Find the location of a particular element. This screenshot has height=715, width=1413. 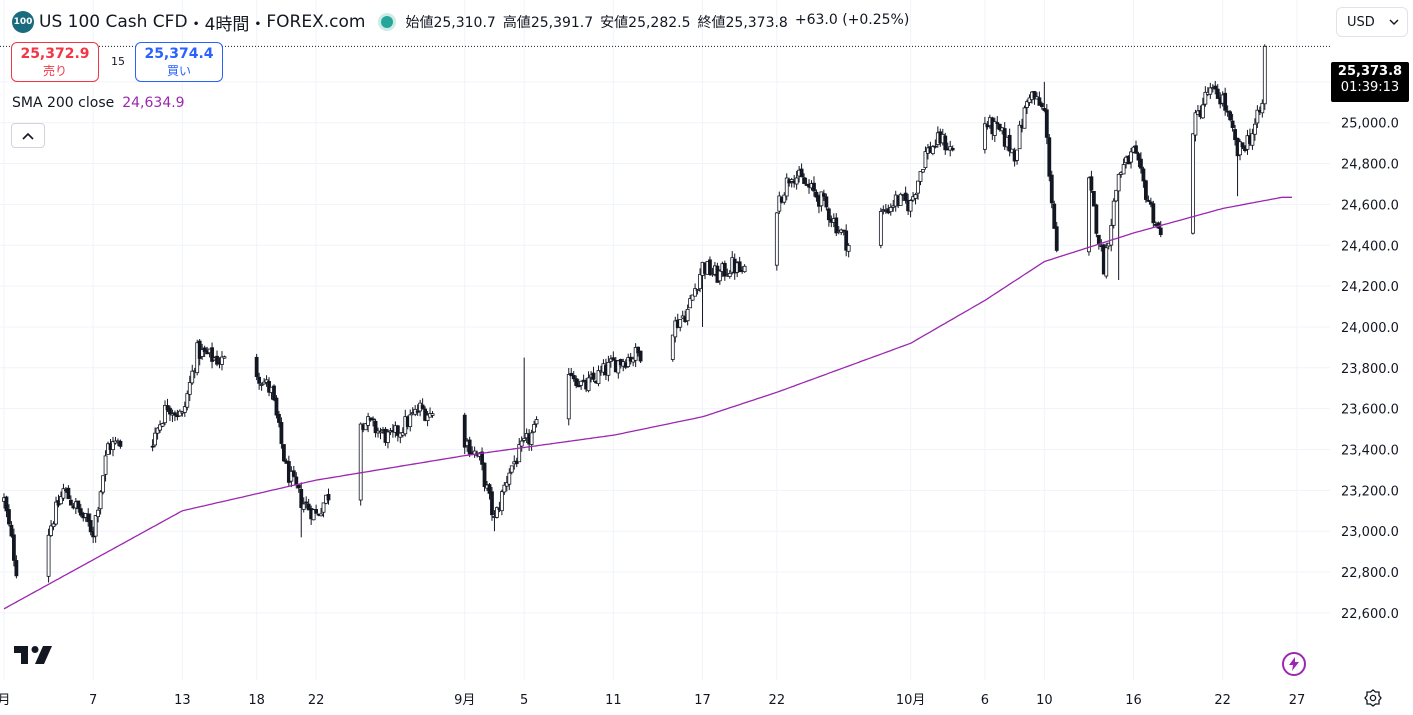

x-axis-tick-label: 10 is located at coordinates (1044, 700).